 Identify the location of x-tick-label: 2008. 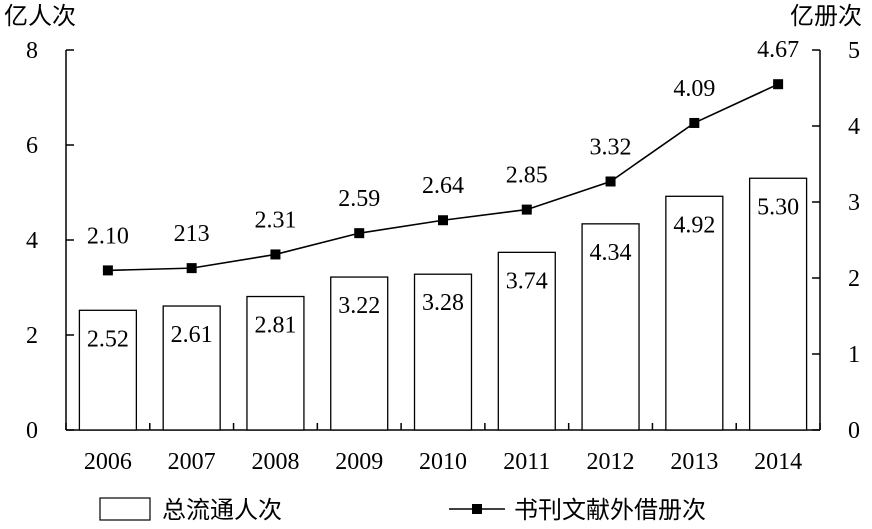
(275, 462).